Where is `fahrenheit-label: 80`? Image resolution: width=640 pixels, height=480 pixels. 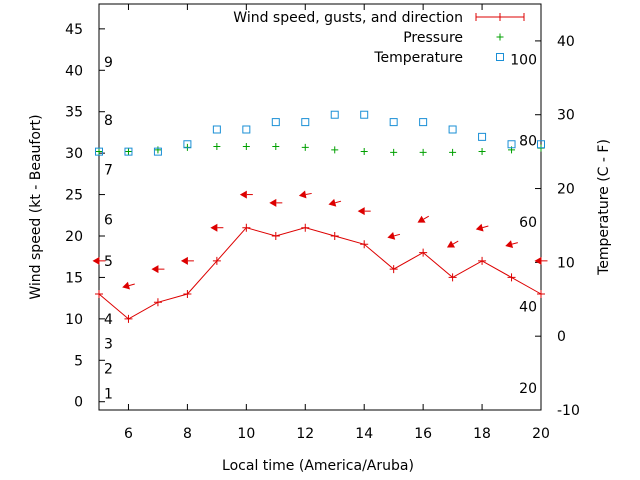 fahrenheit-label: 80 is located at coordinates (528, 142).